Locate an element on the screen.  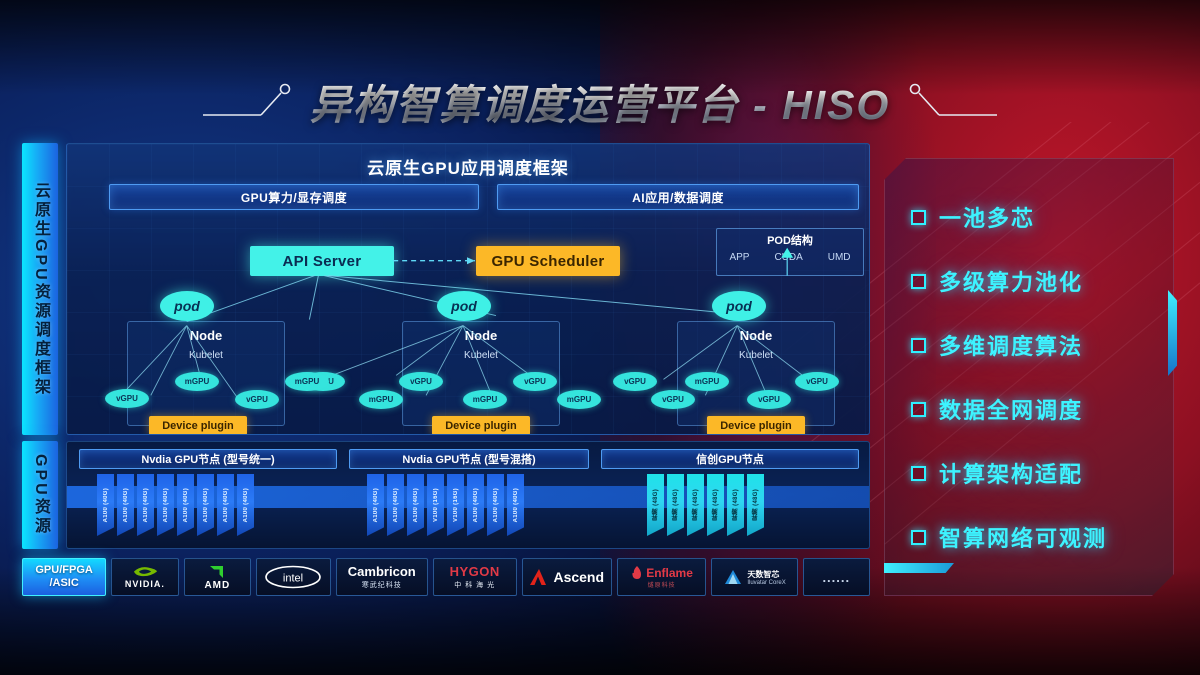
vendor-hygon: HYGON 中 科 海 光 is located at coordinates (474, 577).